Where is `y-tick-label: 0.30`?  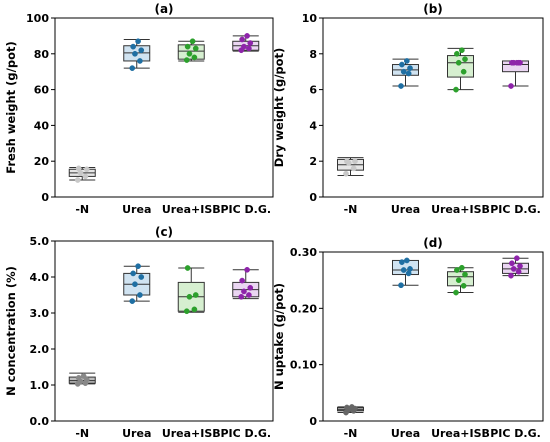 y-tick-label: 0.30 is located at coordinates (303, 252).